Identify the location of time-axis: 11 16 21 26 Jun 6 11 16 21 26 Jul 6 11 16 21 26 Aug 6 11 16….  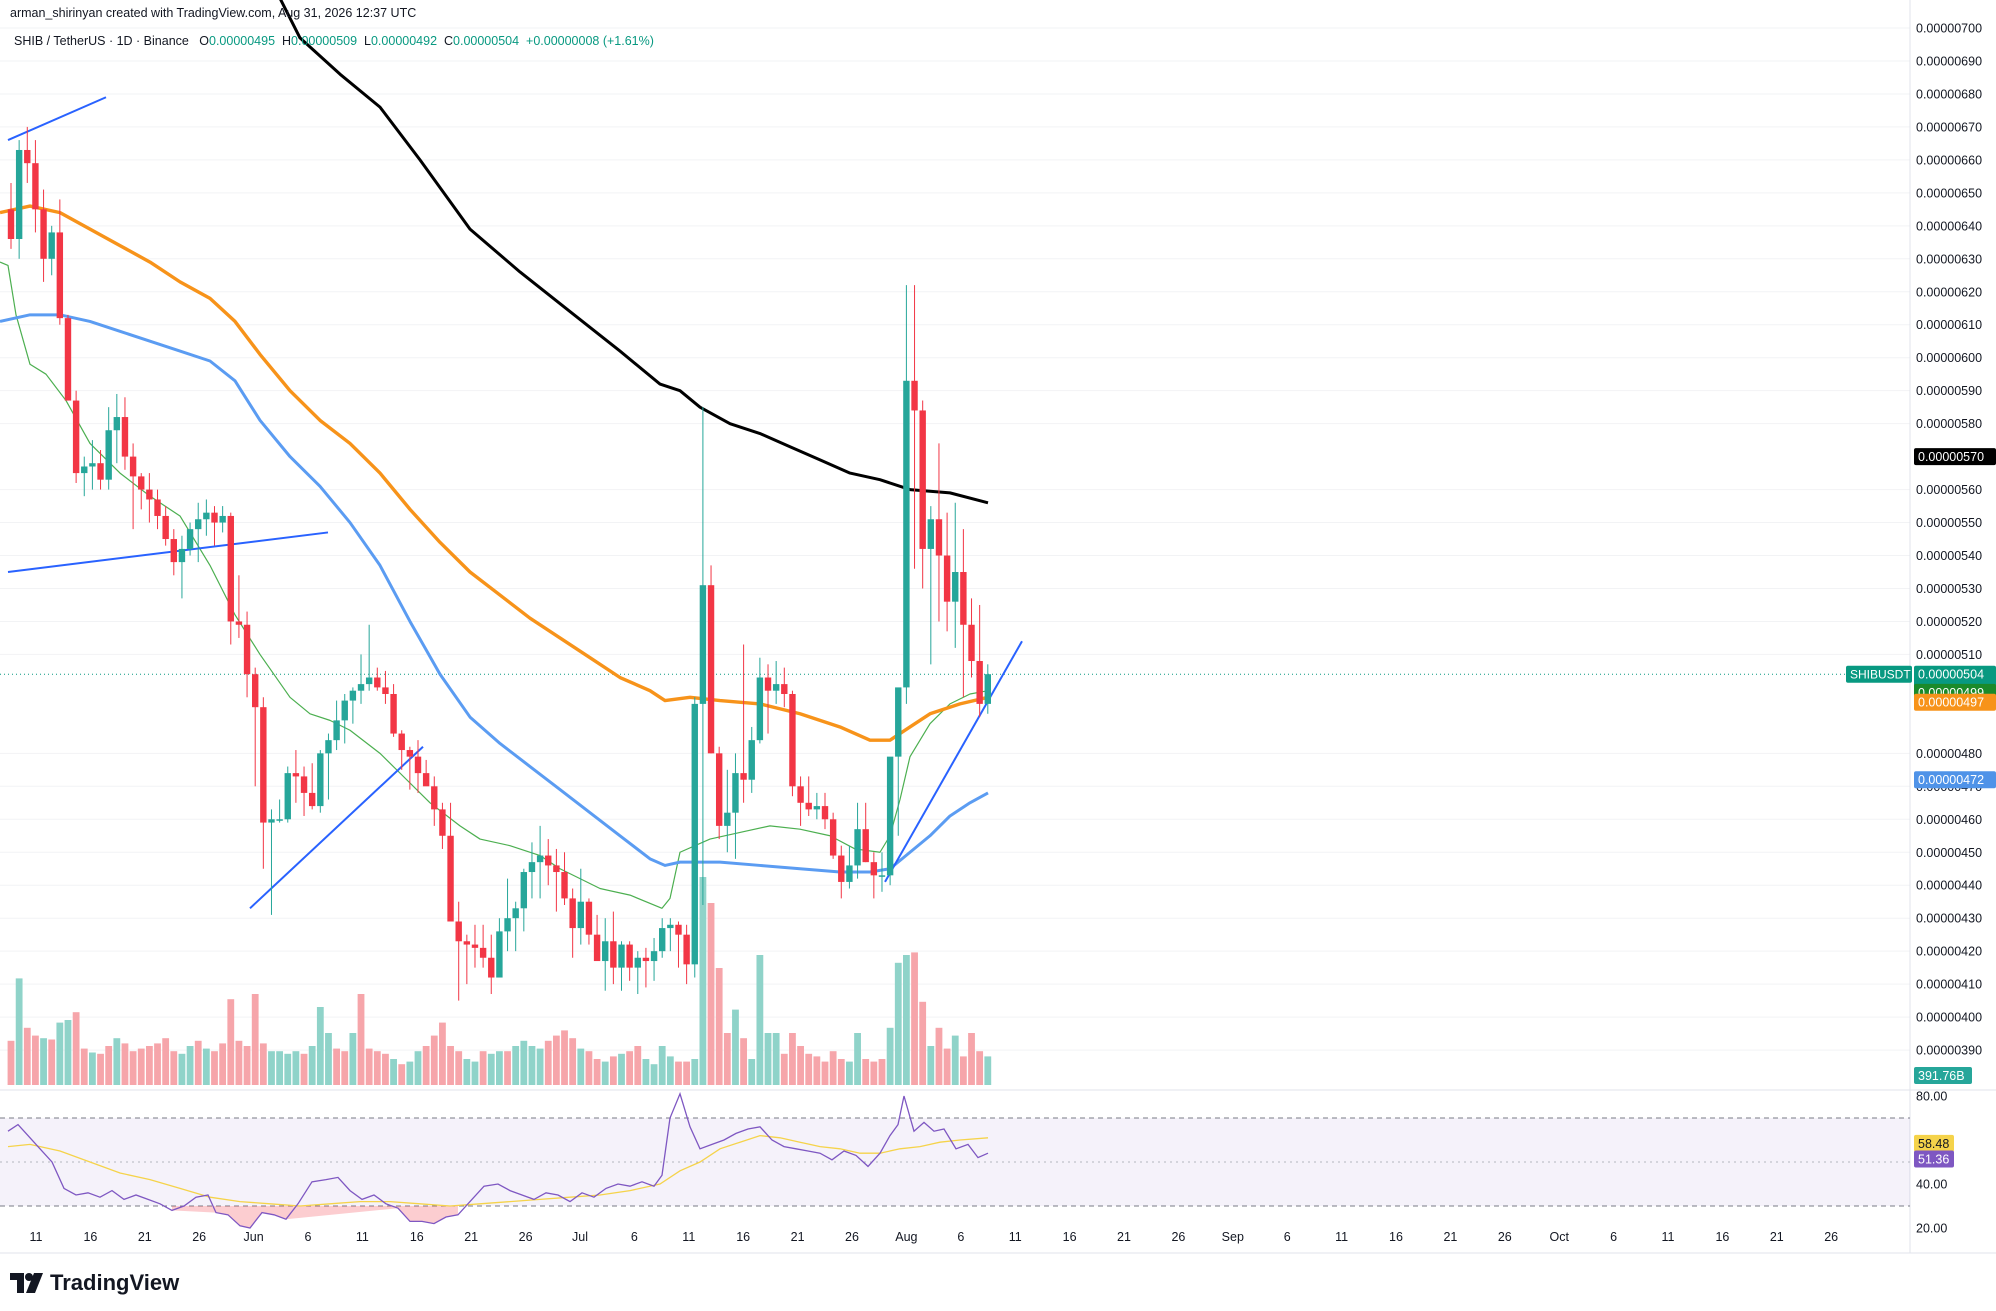
(934, 1237).